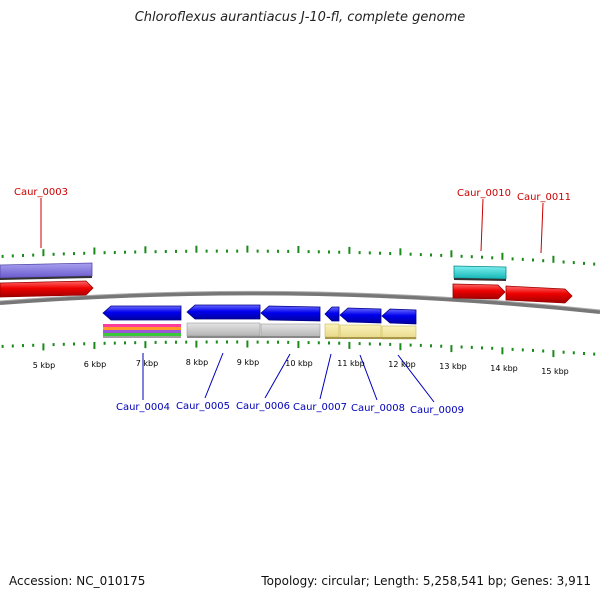 This screenshot has width=600, height=600. I want to click on feature-stripe-pink, so click(142, 325).